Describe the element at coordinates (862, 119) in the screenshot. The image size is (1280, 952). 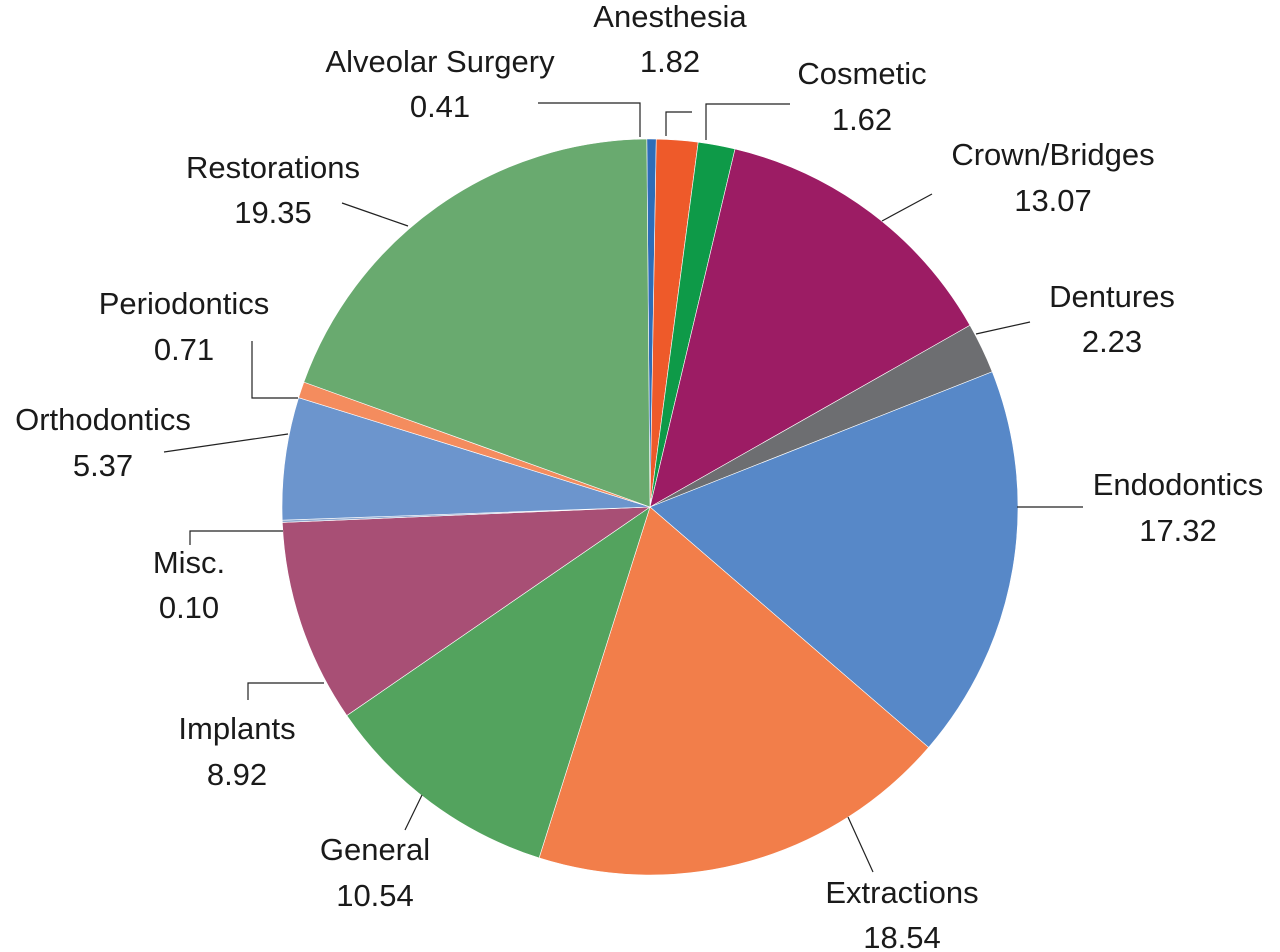
I see `slice-value-cosmetic: 1.62` at that location.